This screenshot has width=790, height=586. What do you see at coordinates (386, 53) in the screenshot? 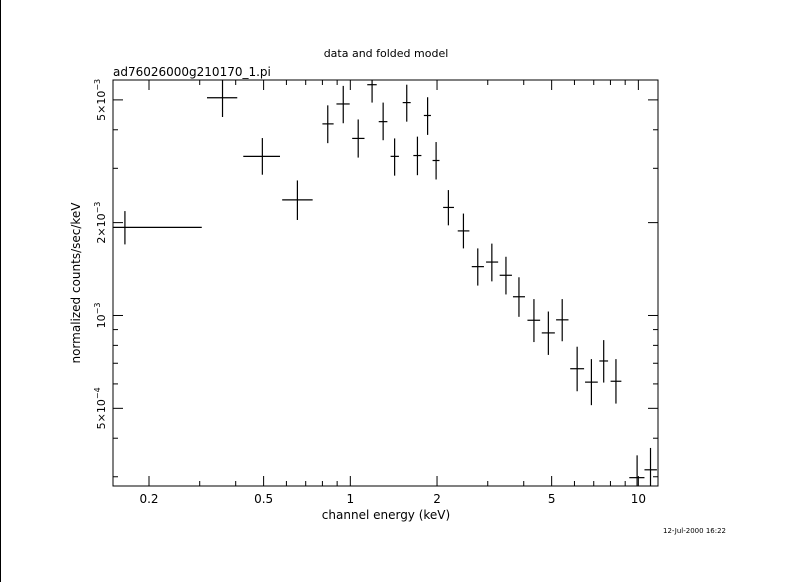
I see `chart-title: data and folded model` at bounding box center [386, 53].